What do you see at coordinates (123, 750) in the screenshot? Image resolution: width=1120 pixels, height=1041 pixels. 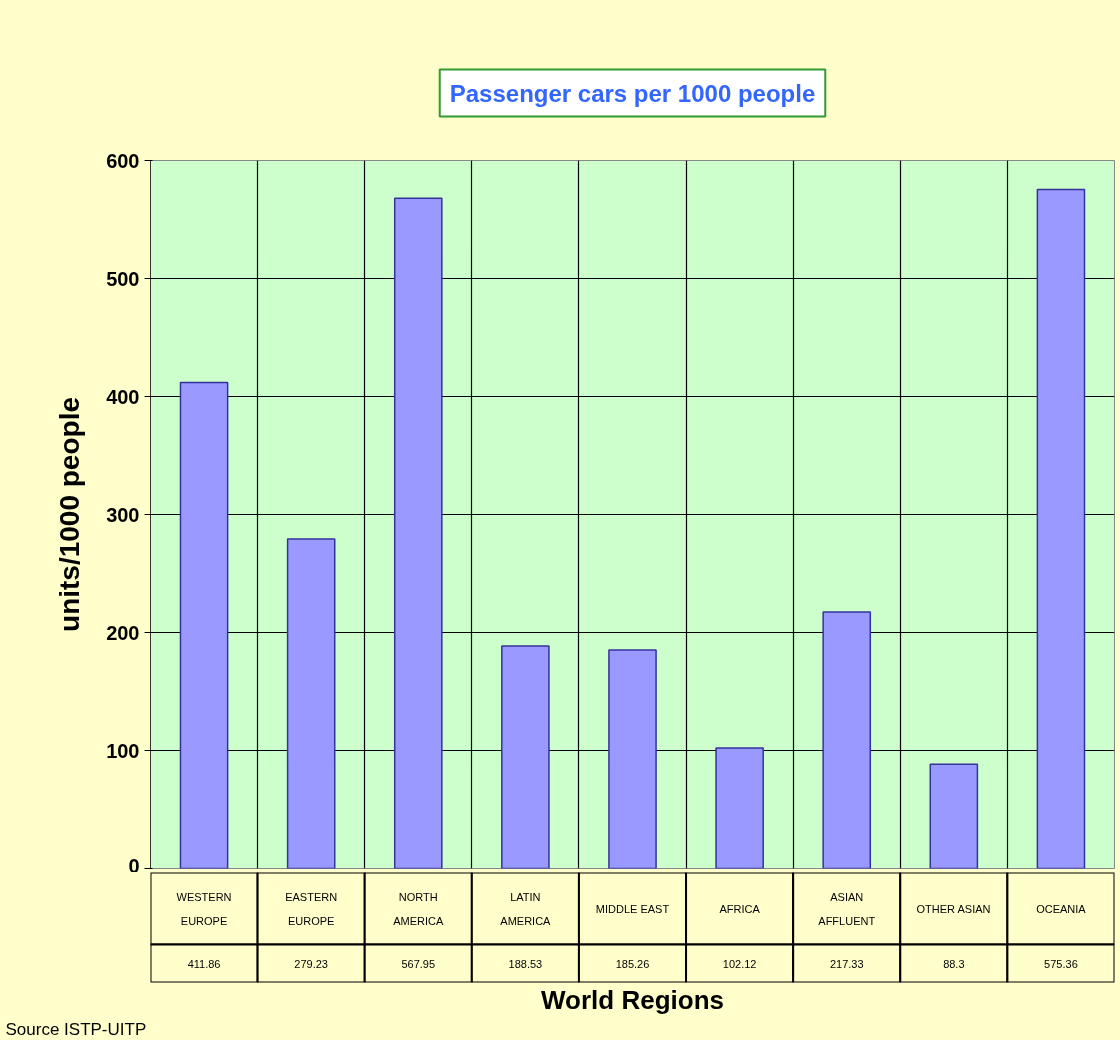 I see `y-tick-label: 100` at bounding box center [123, 750].